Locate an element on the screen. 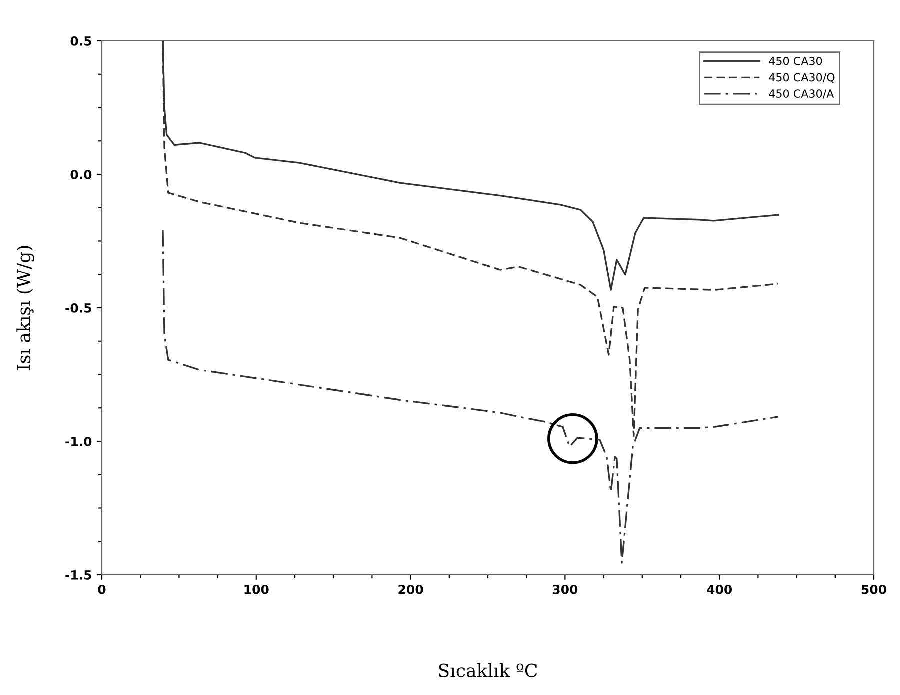 Image resolution: width=900 pixels, height=695 pixels. y-tick-label: -1.0 is located at coordinates (79, 441).